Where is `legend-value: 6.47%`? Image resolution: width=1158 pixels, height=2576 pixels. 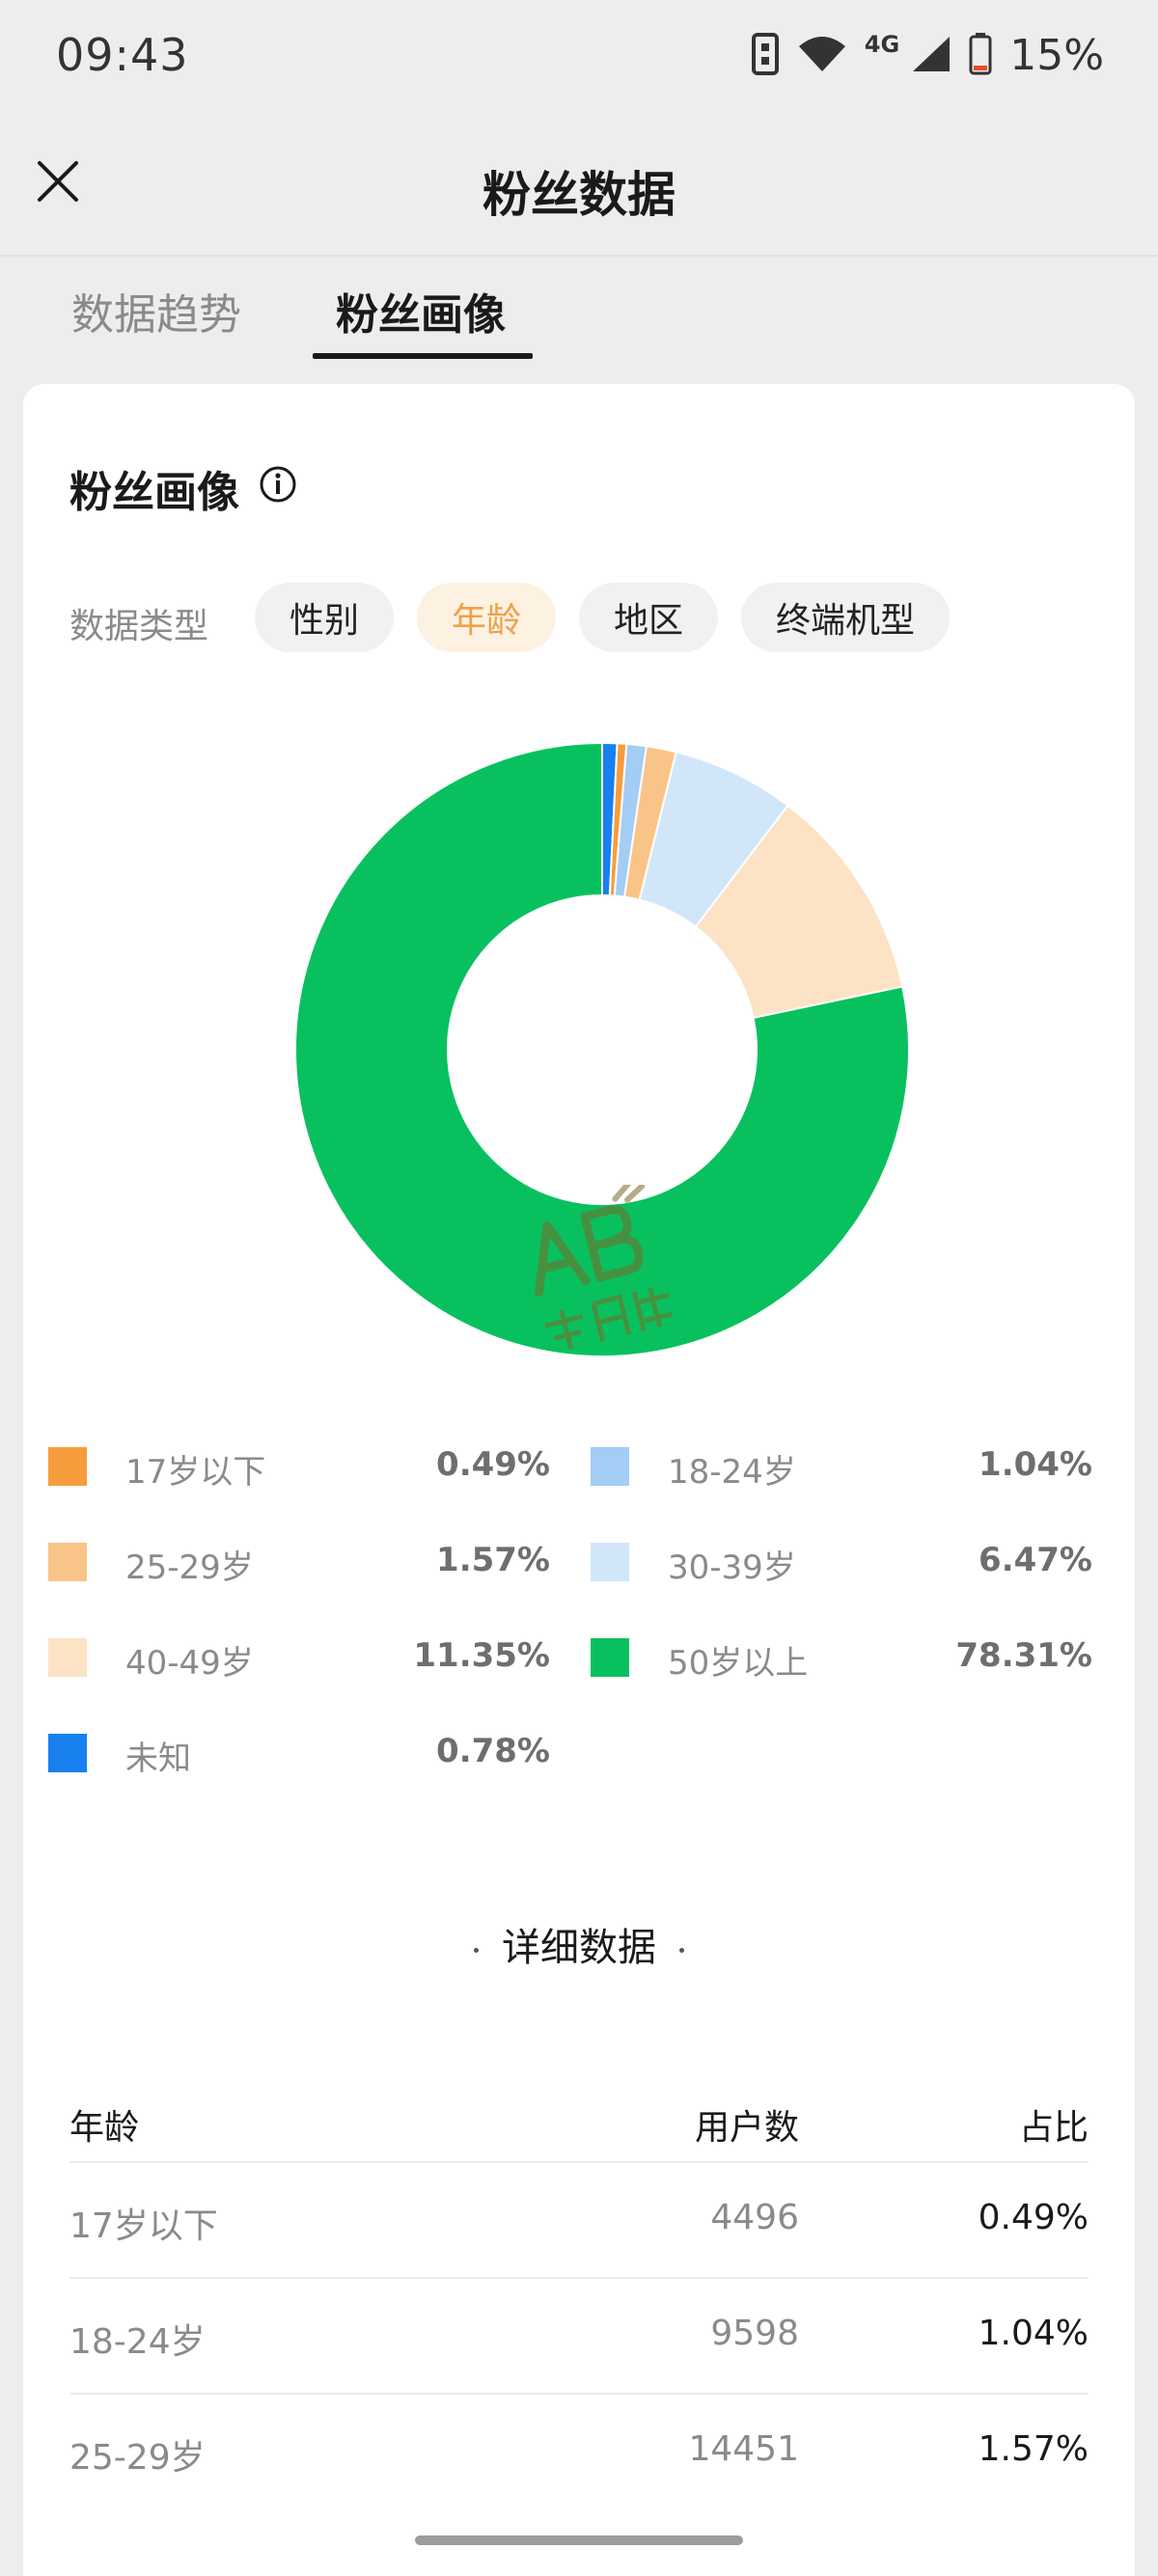
legend-value: 6.47% is located at coordinates (1035, 1560).